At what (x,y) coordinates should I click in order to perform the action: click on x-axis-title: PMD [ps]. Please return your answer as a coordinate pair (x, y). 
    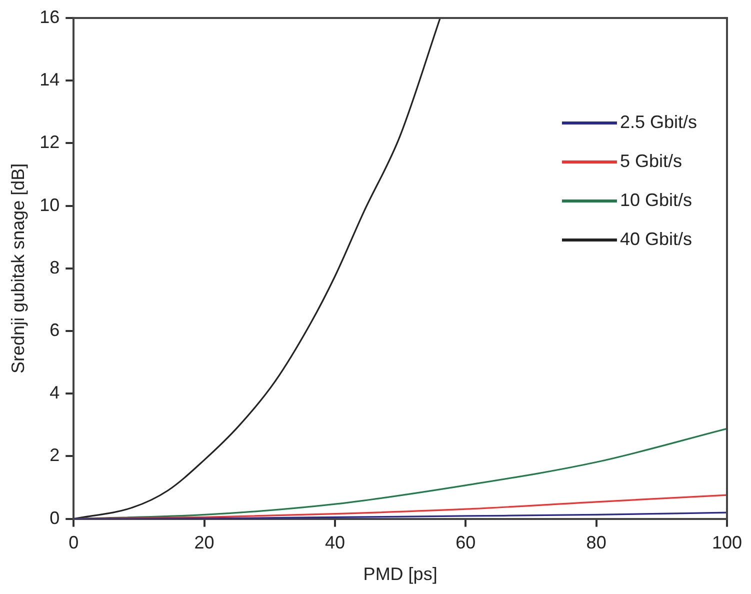
    Looking at the image, I should click on (400, 574).